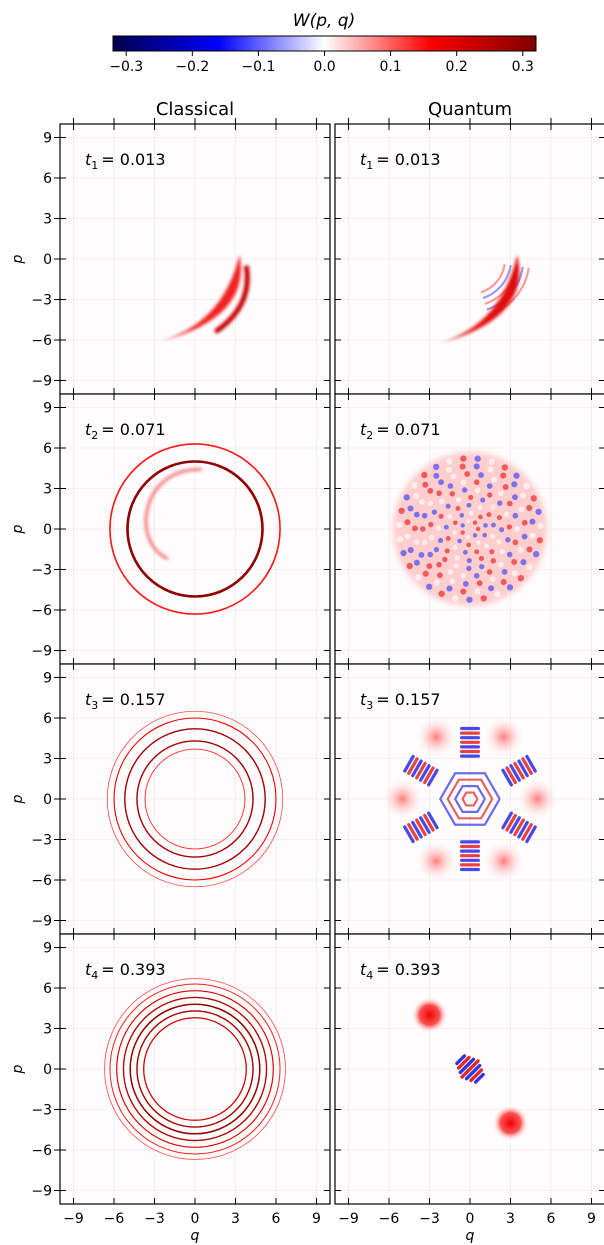  Describe the element at coordinates (192, 67) in the screenshot. I see `colorbar-tick-label: −0.2` at that location.